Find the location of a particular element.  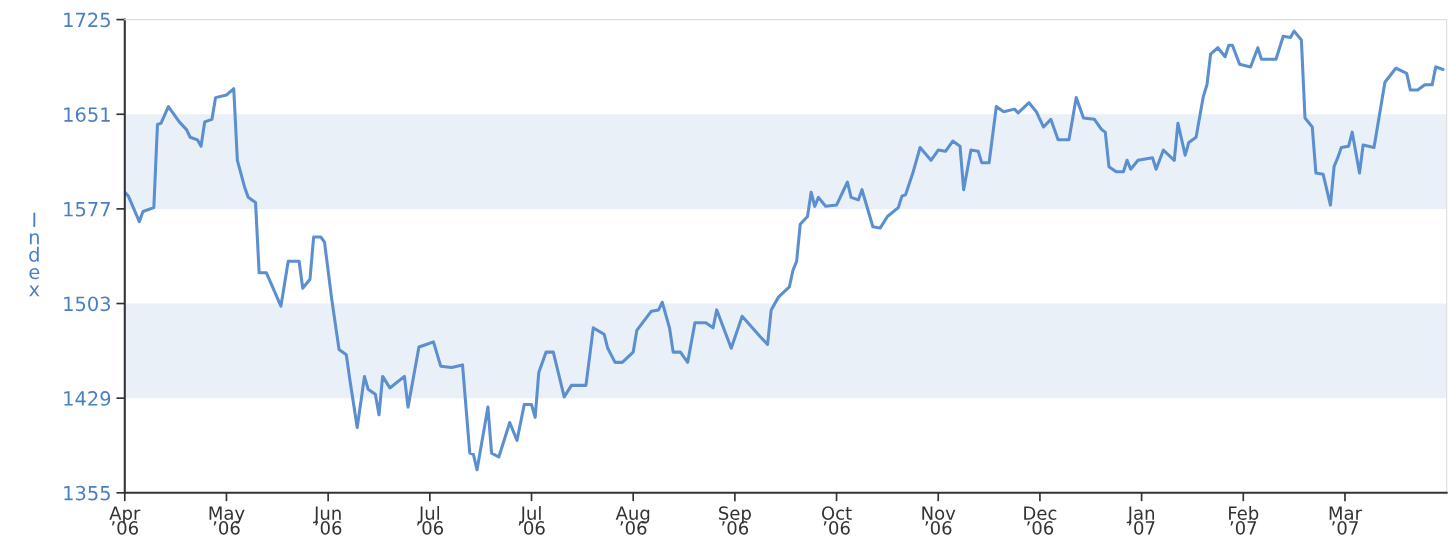

y-axis-title: Index is located at coordinates (34, 254).